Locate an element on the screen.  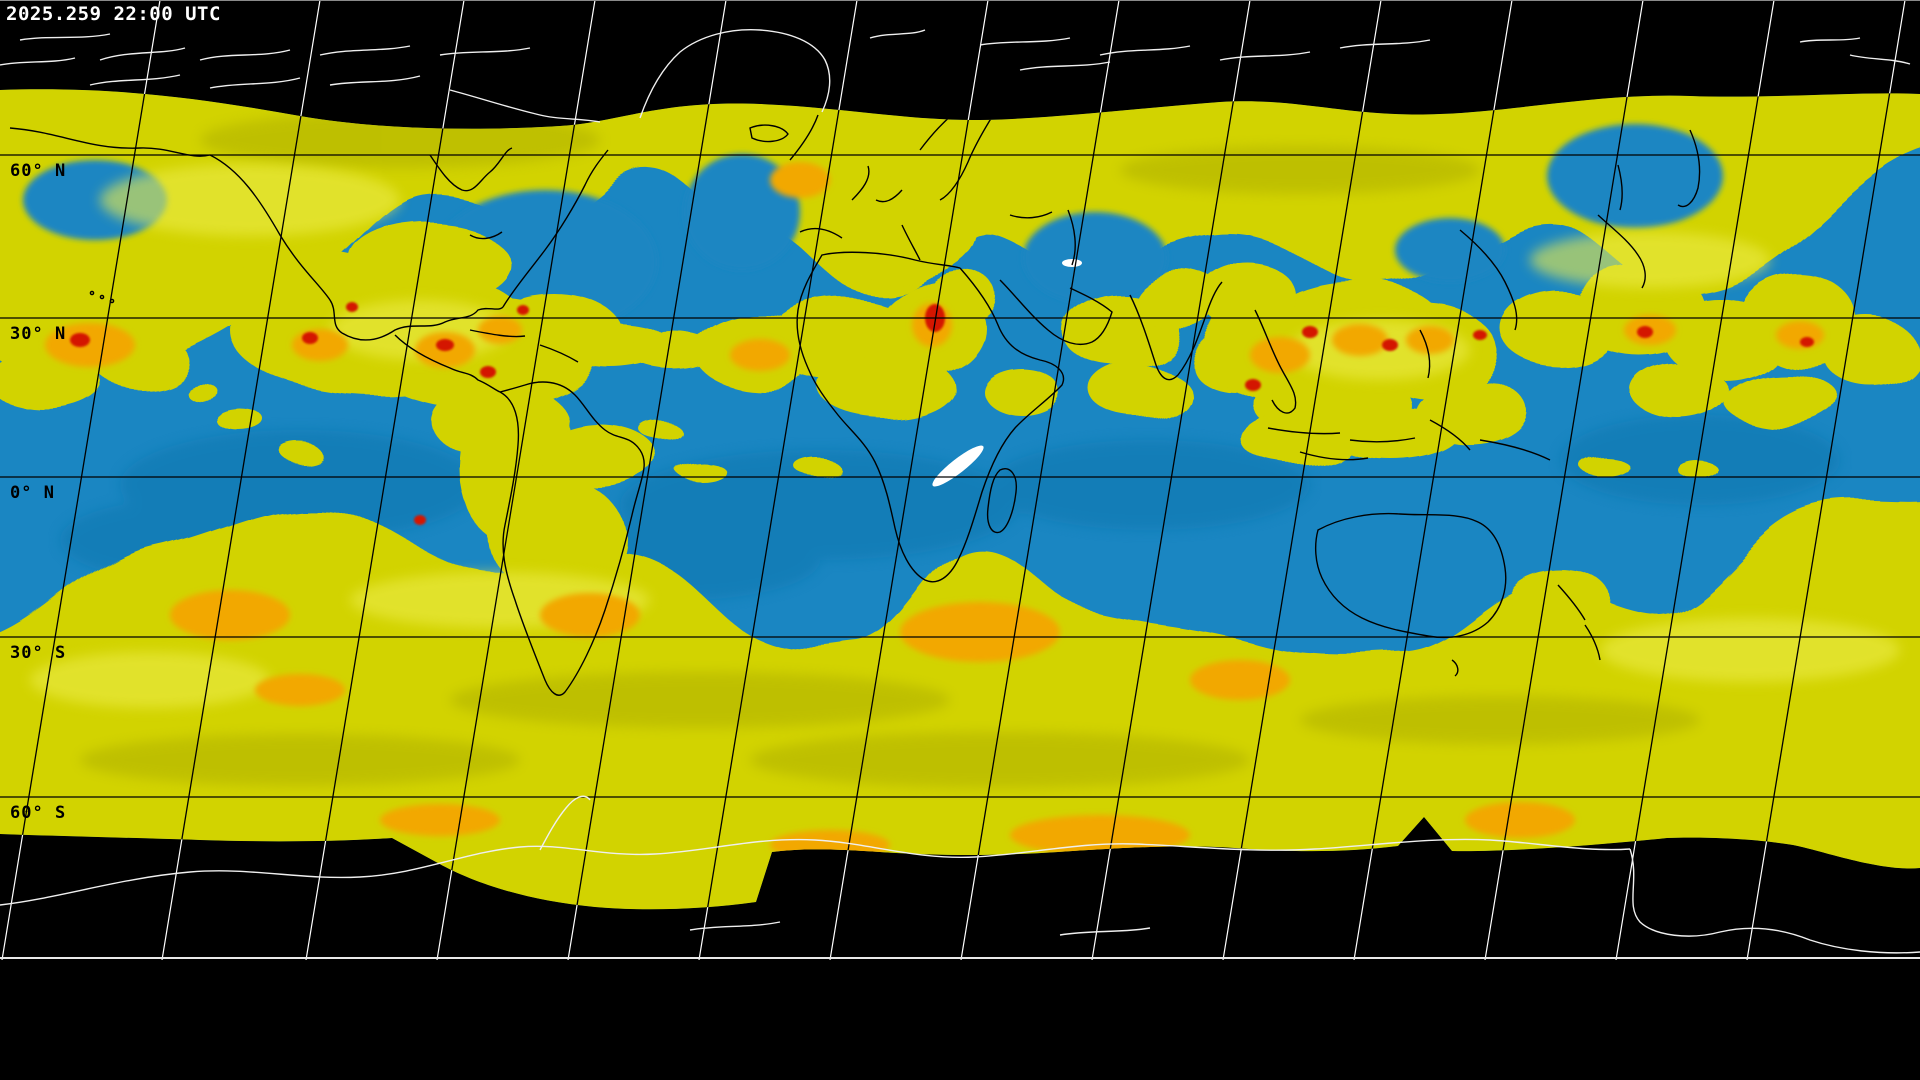
latitude-label: 30° S is located at coordinates (38, 653).